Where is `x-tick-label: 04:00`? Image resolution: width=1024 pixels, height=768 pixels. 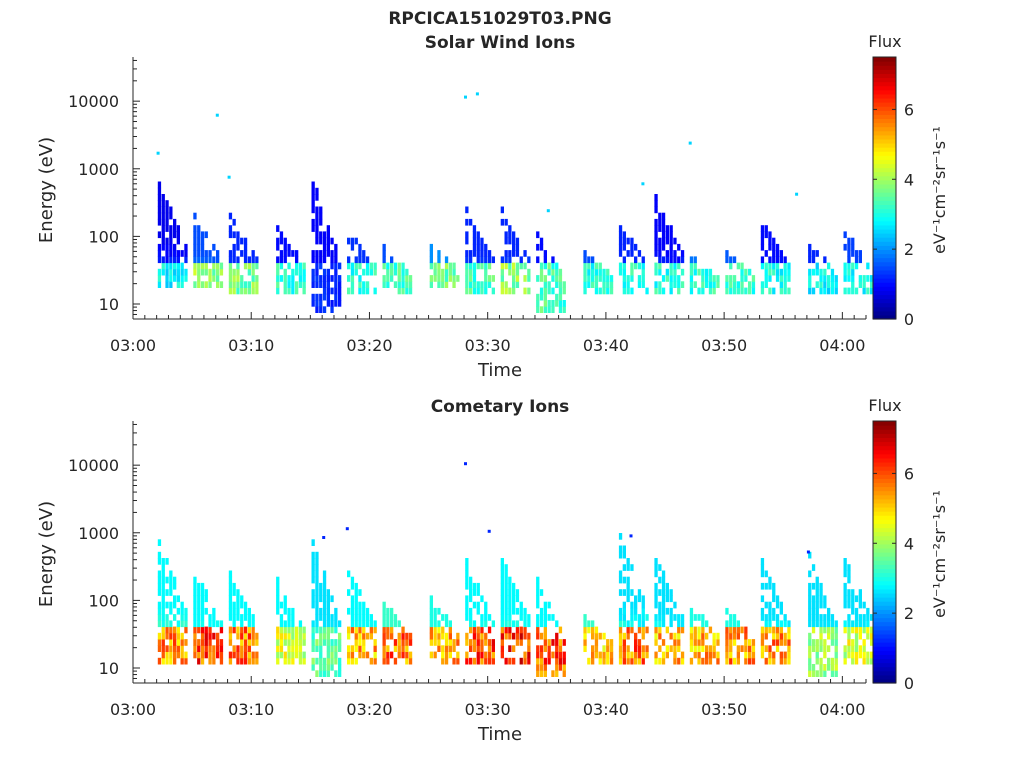
x-tick-label: 04:00 is located at coordinates (842, 345).